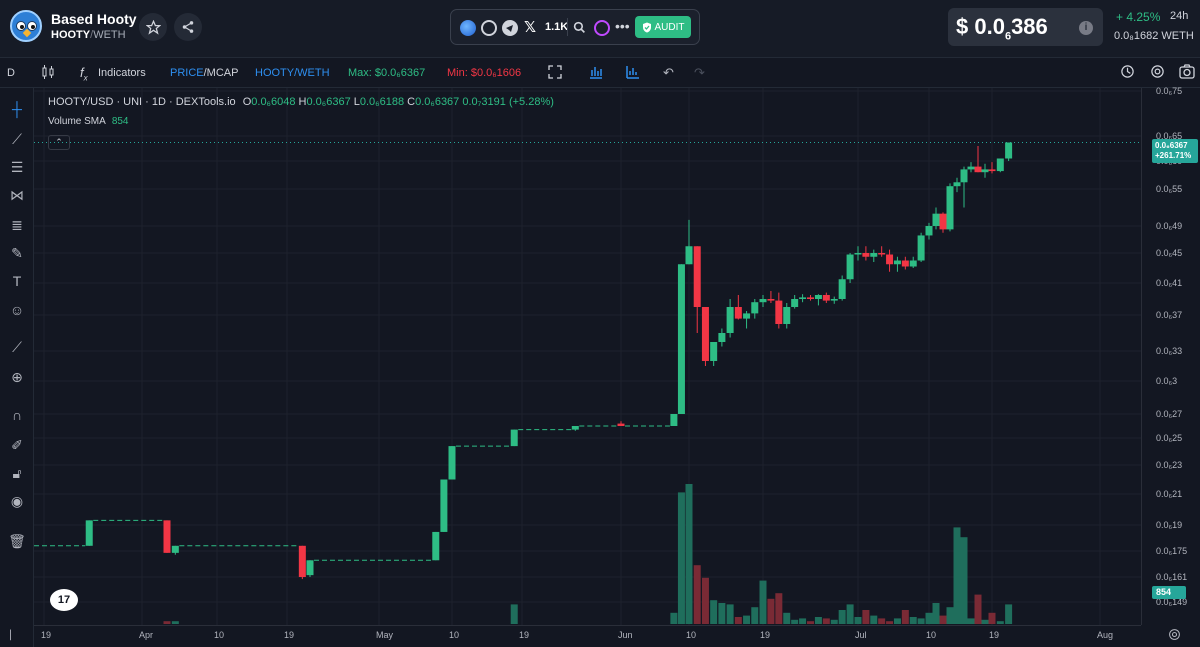 The image size is (1200, 647). What do you see at coordinates (17, 195) in the screenshot?
I see `pitchfork-icon: ⋈` at bounding box center [17, 195].